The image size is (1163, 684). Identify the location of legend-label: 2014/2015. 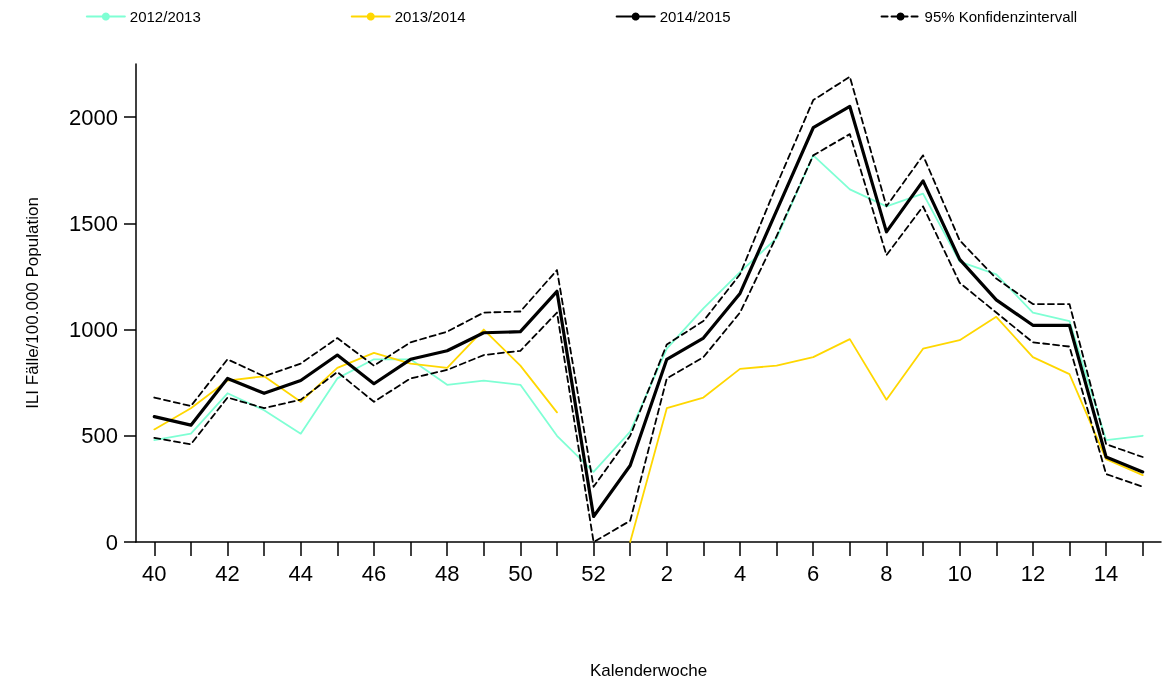
(695, 16).